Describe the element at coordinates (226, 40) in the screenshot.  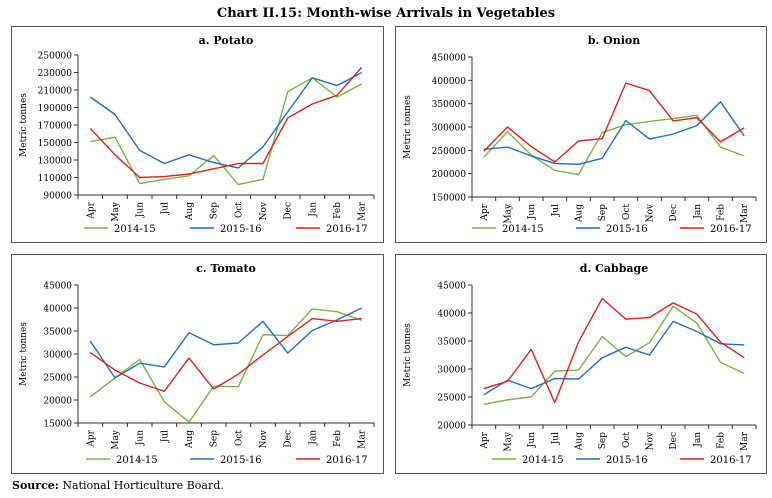
I see `chart-title: a. Potato` at that location.